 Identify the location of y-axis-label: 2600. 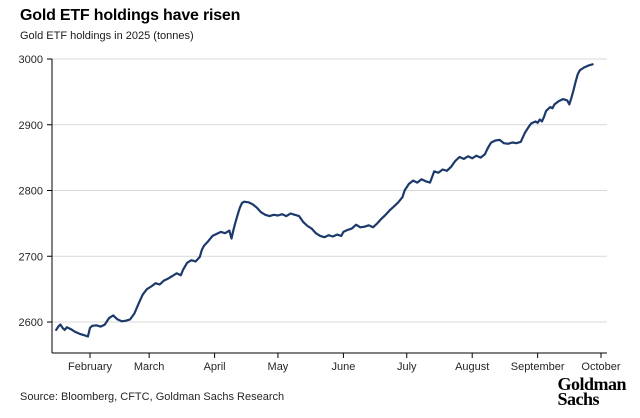
(31, 323).